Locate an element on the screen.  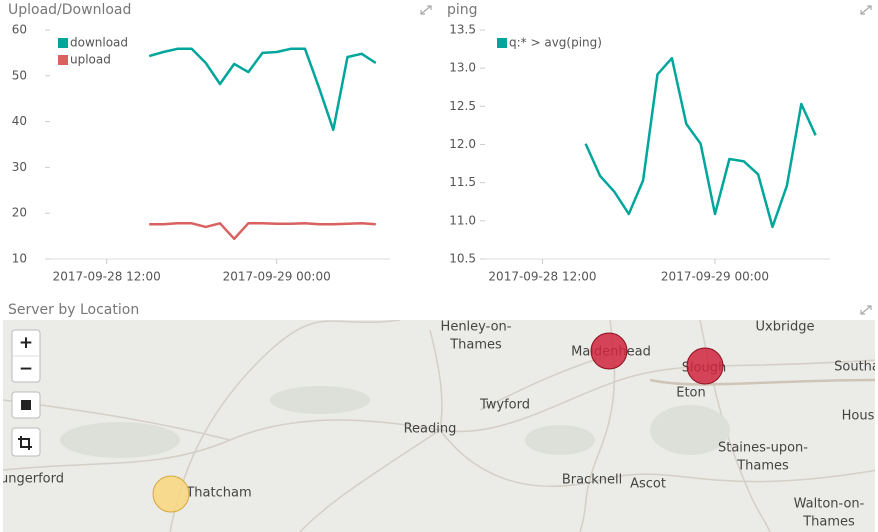
y-tick-label: 13.0 is located at coordinates (462, 68).